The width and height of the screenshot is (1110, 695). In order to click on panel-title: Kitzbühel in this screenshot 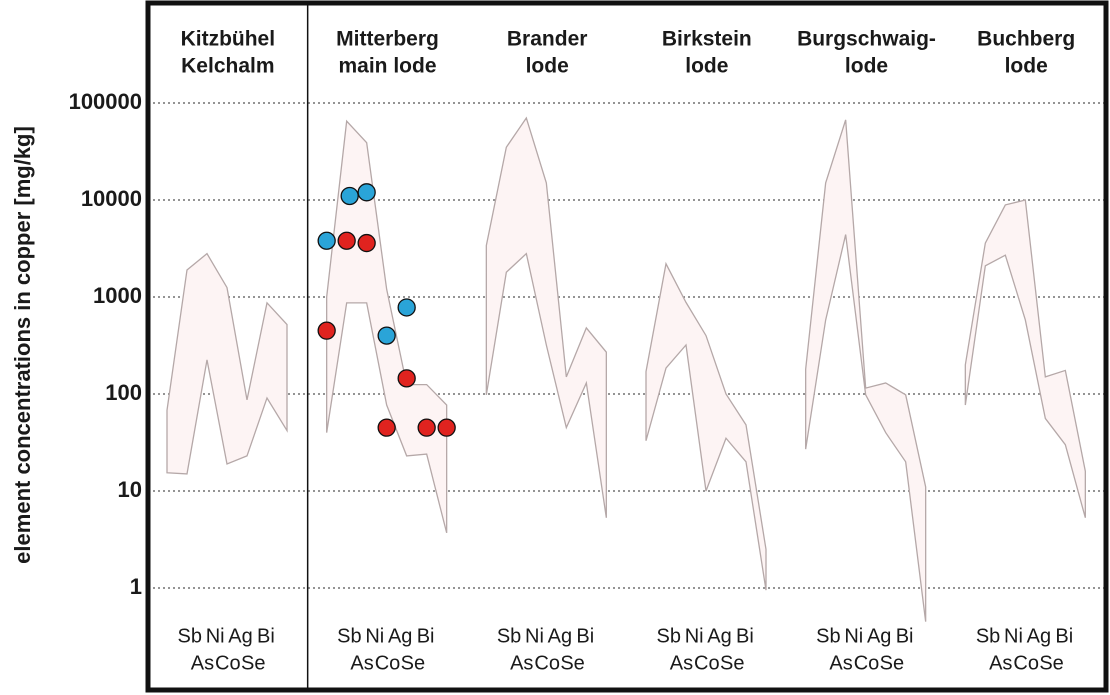, I will do `click(228, 39)`.